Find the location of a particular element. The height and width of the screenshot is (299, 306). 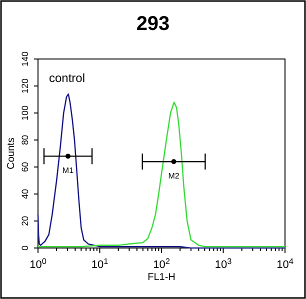

series-label: M1 is located at coordinates (68, 171).